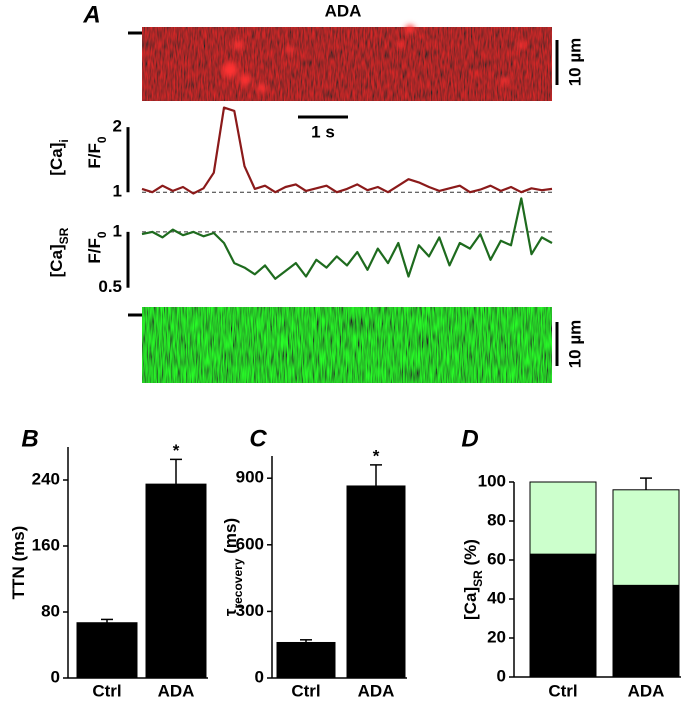 This screenshot has width=683, height=703. I want to click on y-tick-label: 60, so click(496, 558).